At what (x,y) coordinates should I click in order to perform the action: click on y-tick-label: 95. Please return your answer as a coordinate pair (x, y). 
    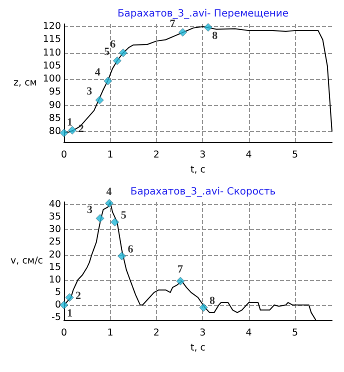
    Looking at the image, I should click on (54, 92).